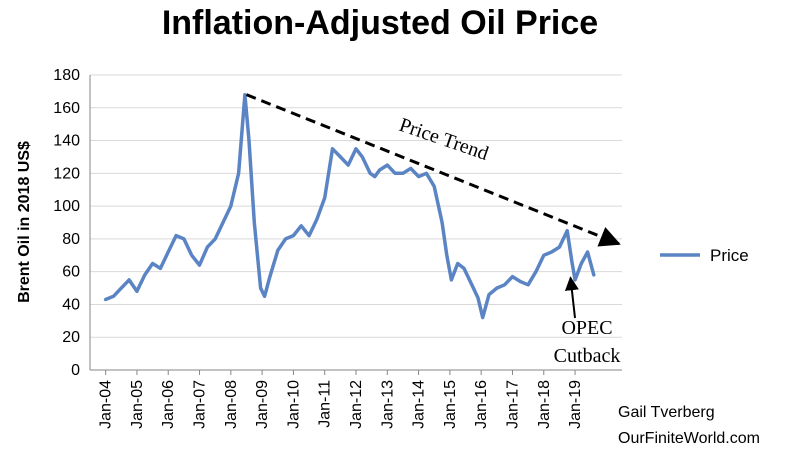  What do you see at coordinates (586, 328) in the screenshot?
I see `cutback-label-line1: OPEC` at bounding box center [586, 328].